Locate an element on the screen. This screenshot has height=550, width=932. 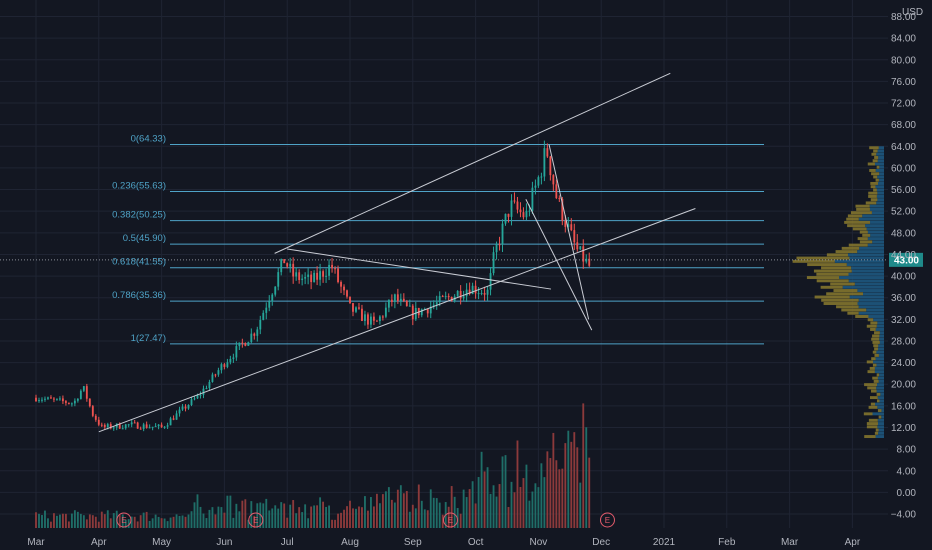
trendline-wedge-lower is located at coordinates (559, 265).